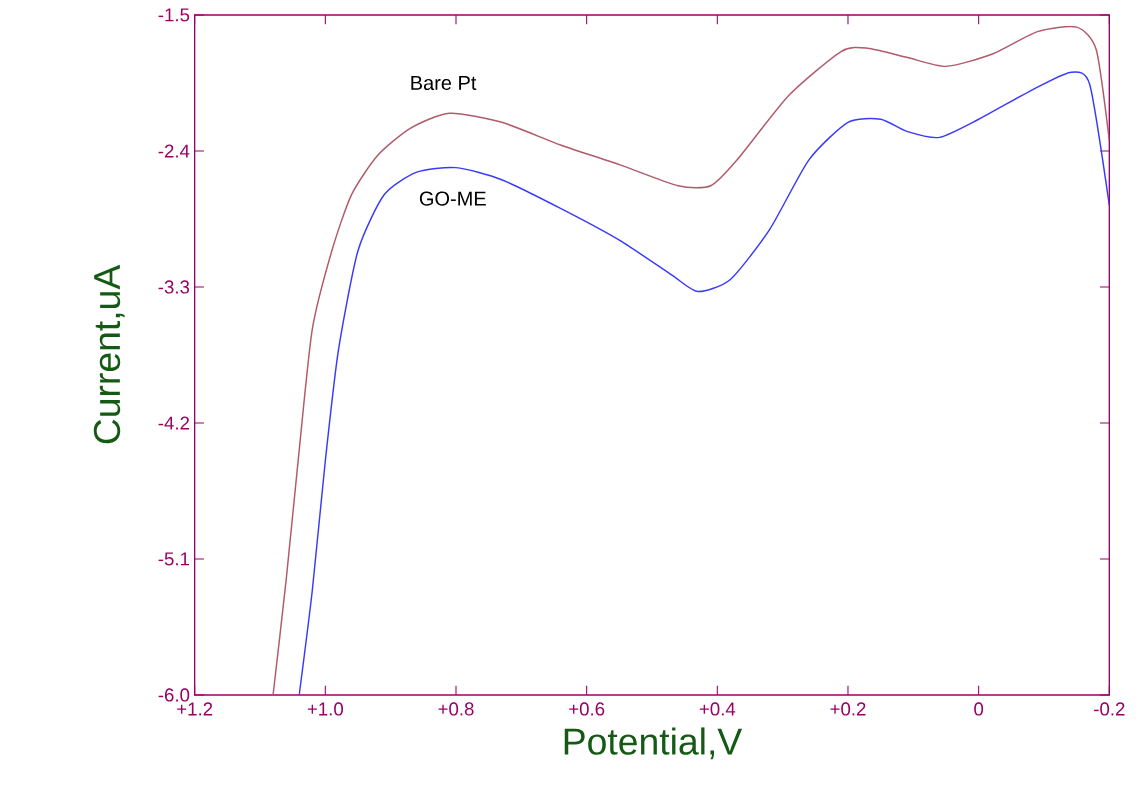 Image resolution: width=1147 pixels, height=793 pixels. I want to click on x-tick-label: -0.2, so click(1109, 709).